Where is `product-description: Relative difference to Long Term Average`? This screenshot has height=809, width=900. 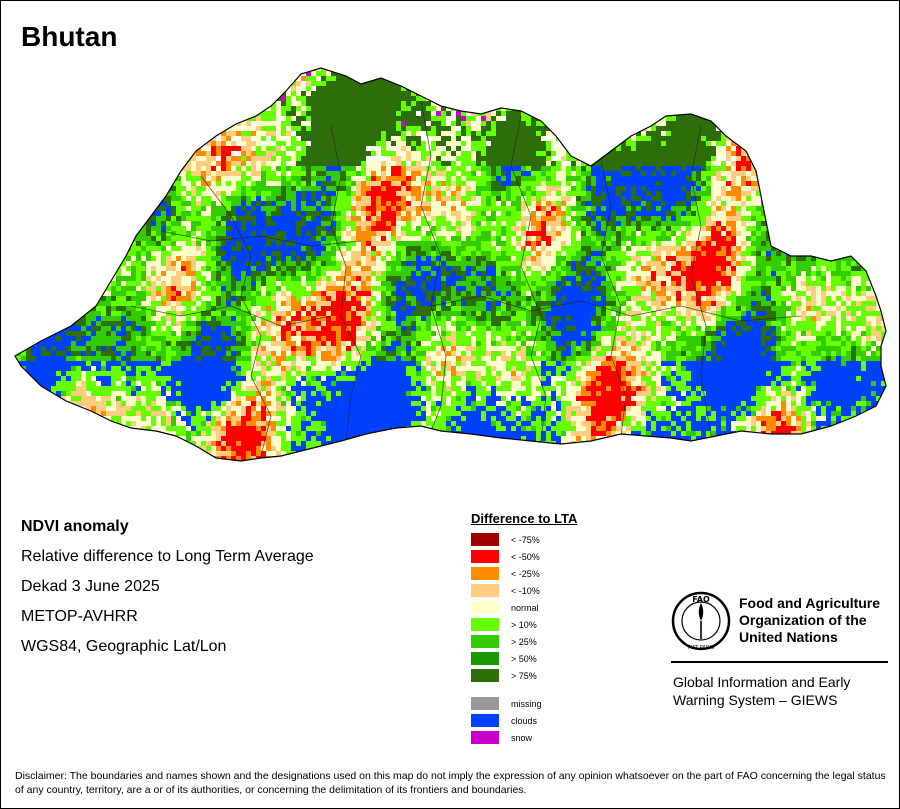
product-description: Relative difference to Long Term Average is located at coordinates (167, 556).